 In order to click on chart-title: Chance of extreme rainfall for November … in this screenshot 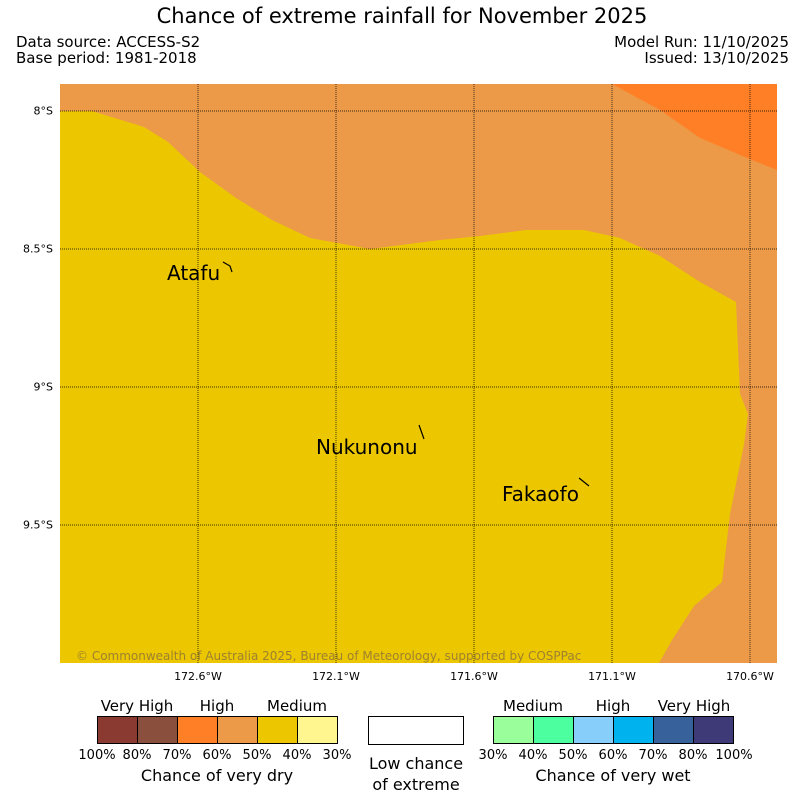, I will do `click(402, 16)`.